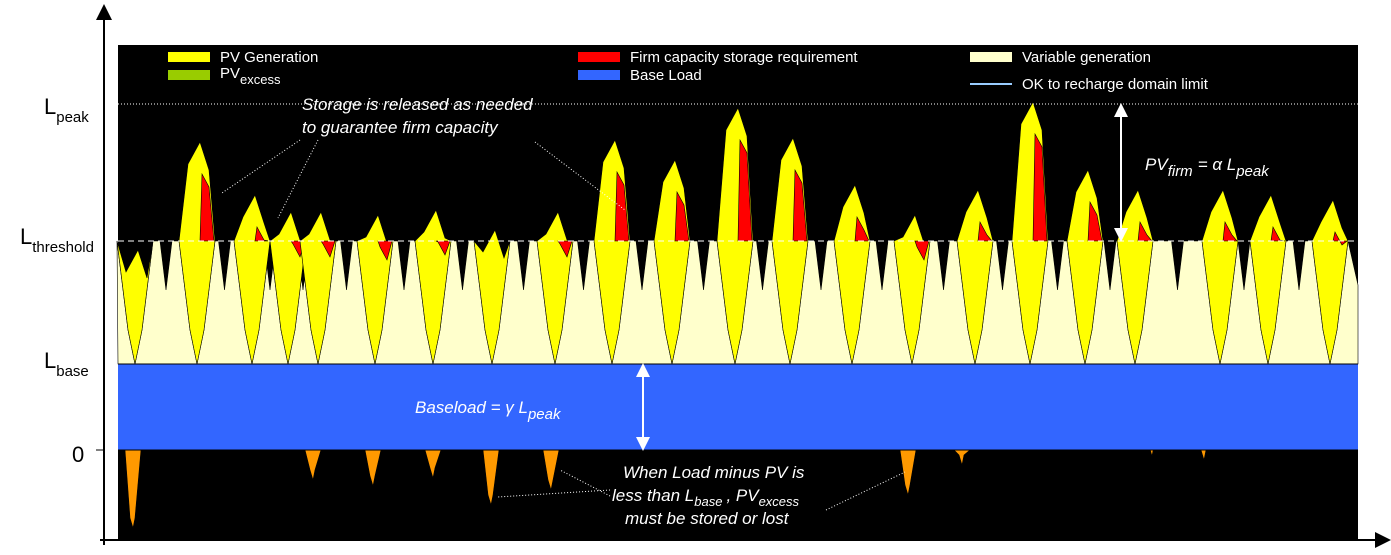 The height and width of the screenshot is (555, 1391). Describe the element at coordinates (230, 73) in the screenshot. I see `legend-main: PV` at that location.